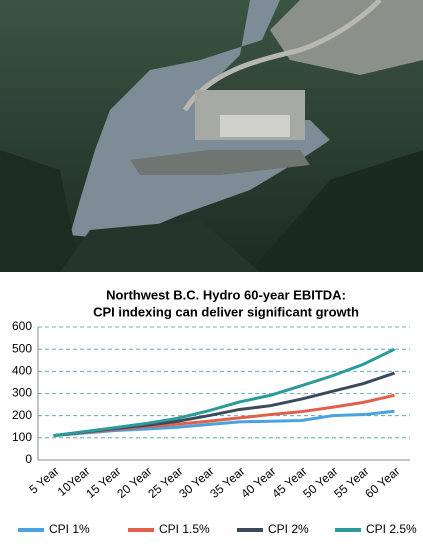 This screenshot has width=423, height=546. I want to click on x-tick-label: 60 Year, so click(382, 482).